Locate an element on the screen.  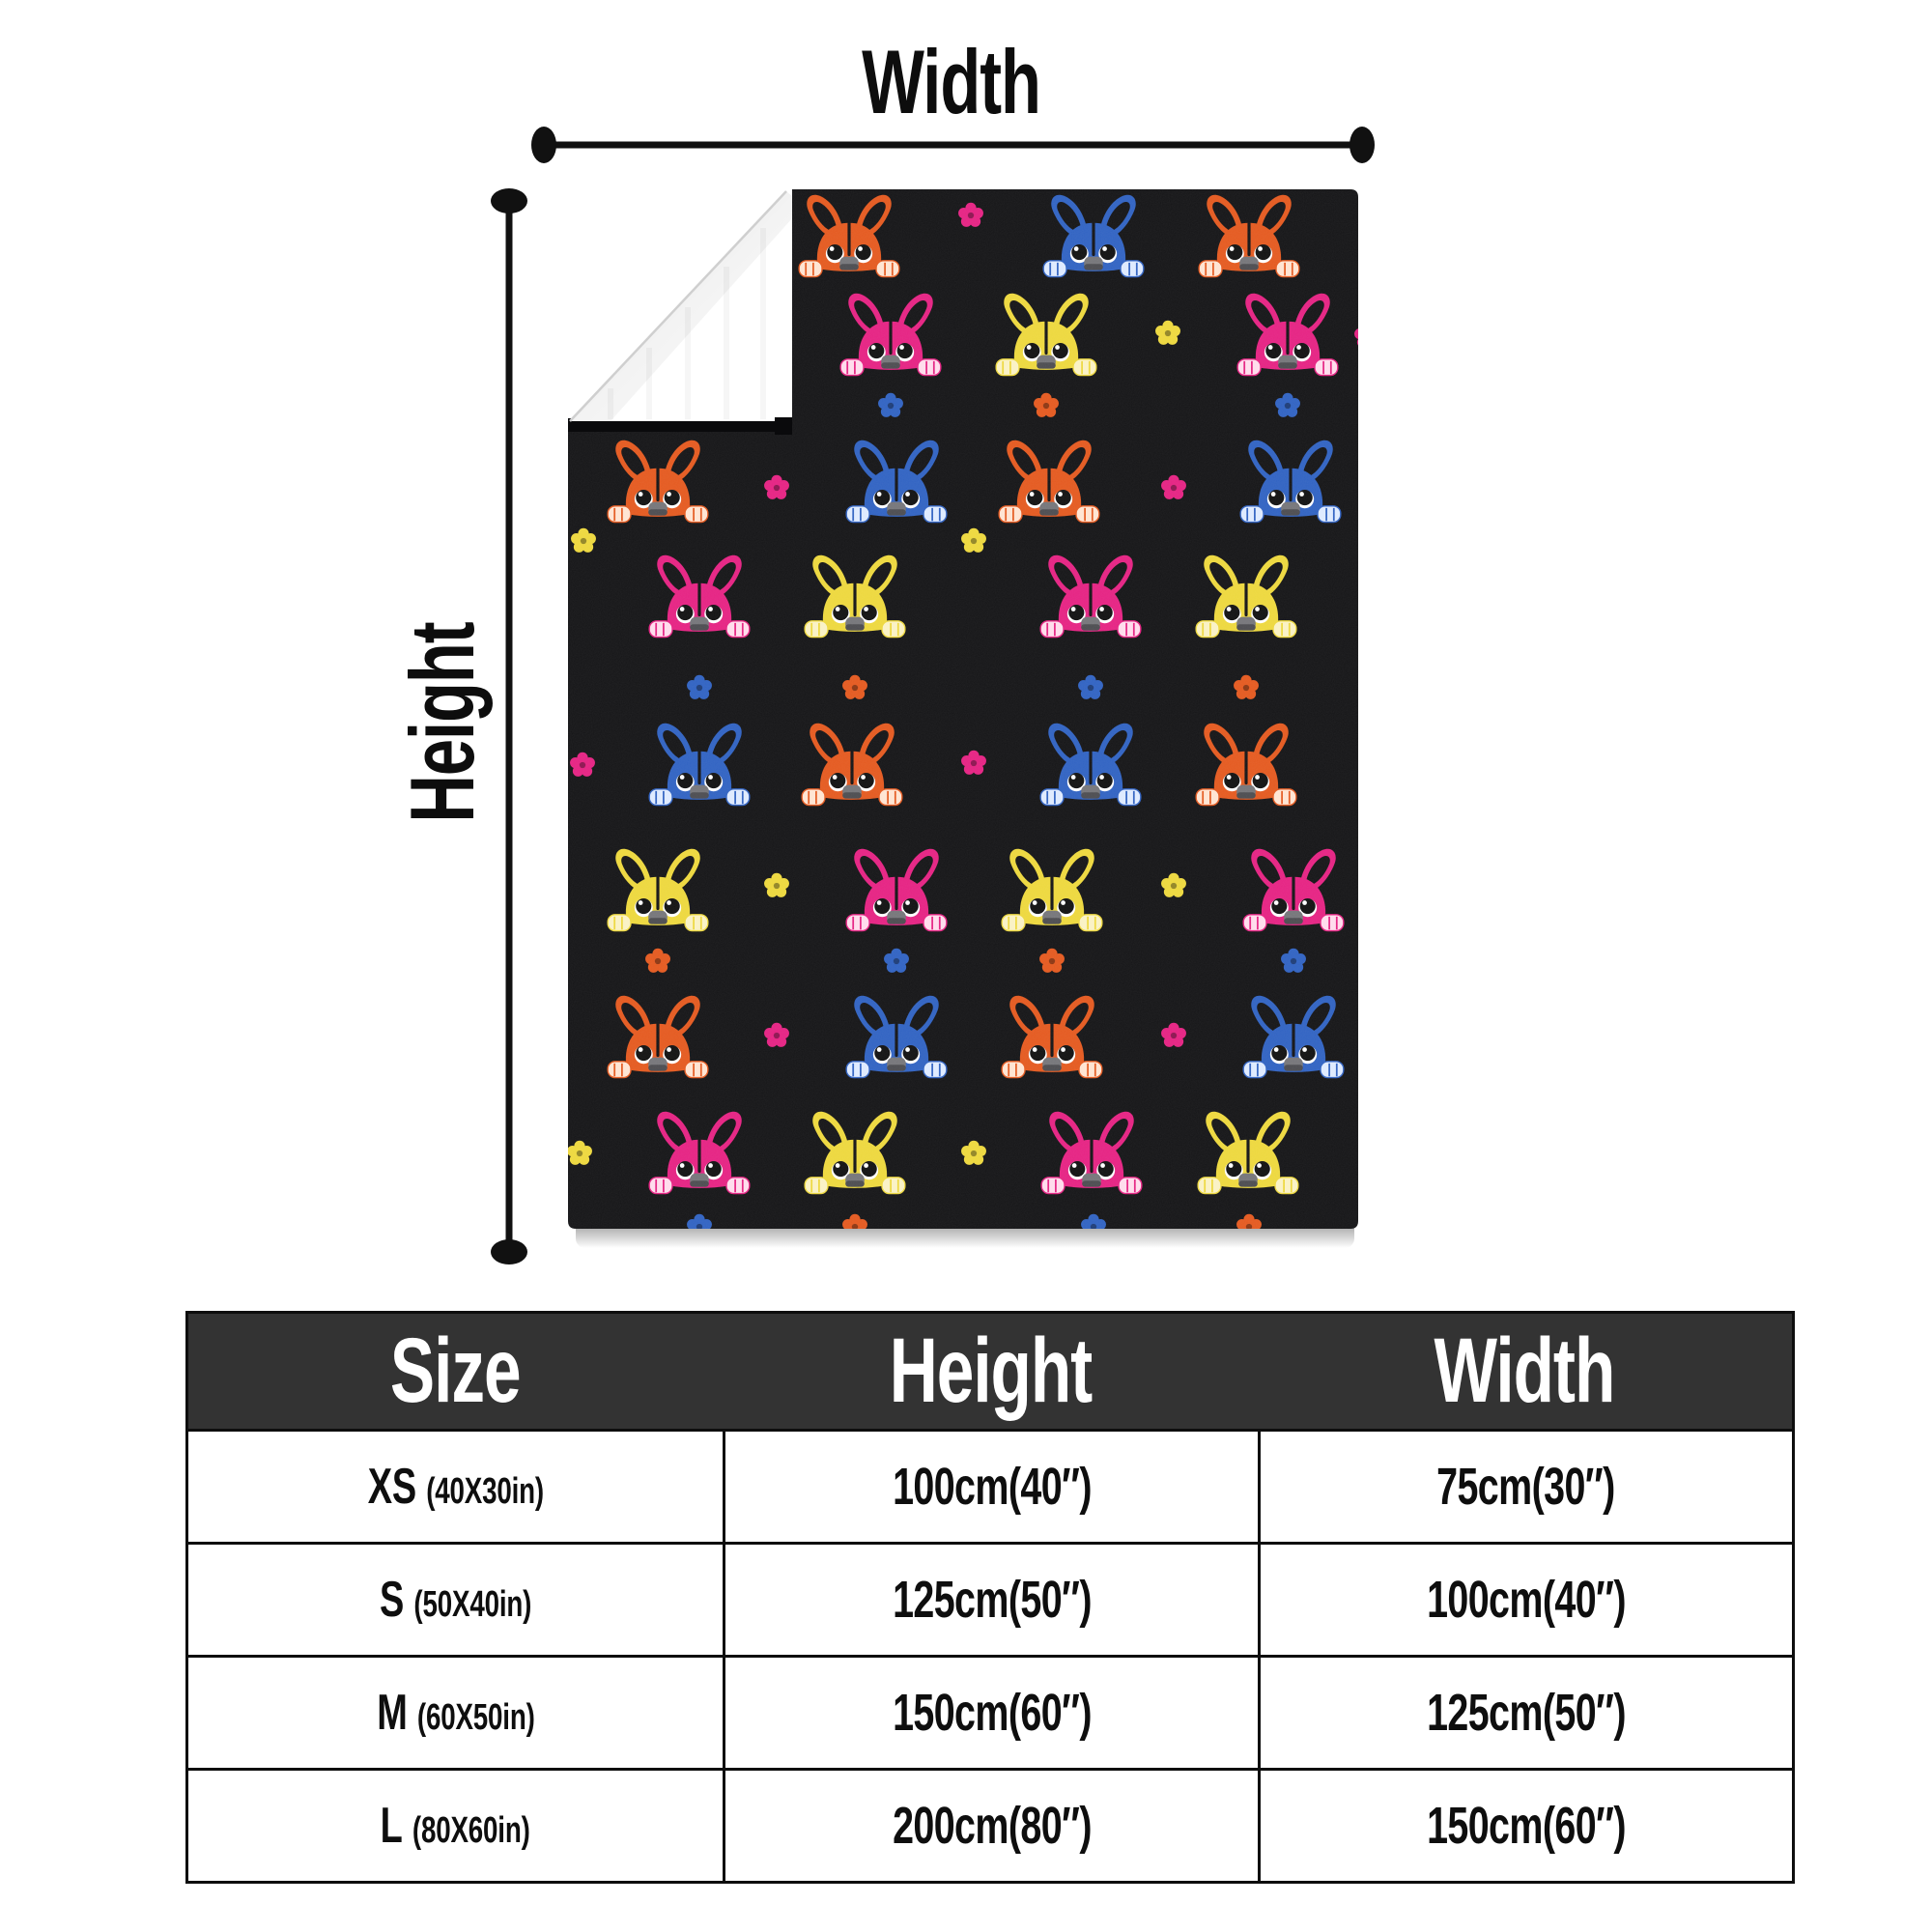
header-cell-size: Size is located at coordinates (455, 1371).